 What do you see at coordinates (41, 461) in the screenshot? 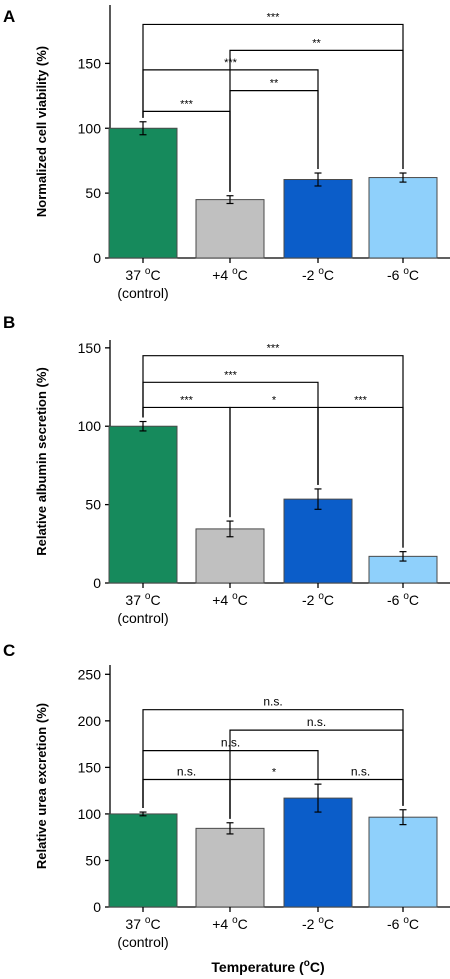
I see `y-axis-label: Relative albumin secretion (%)` at bounding box center [41, 461].